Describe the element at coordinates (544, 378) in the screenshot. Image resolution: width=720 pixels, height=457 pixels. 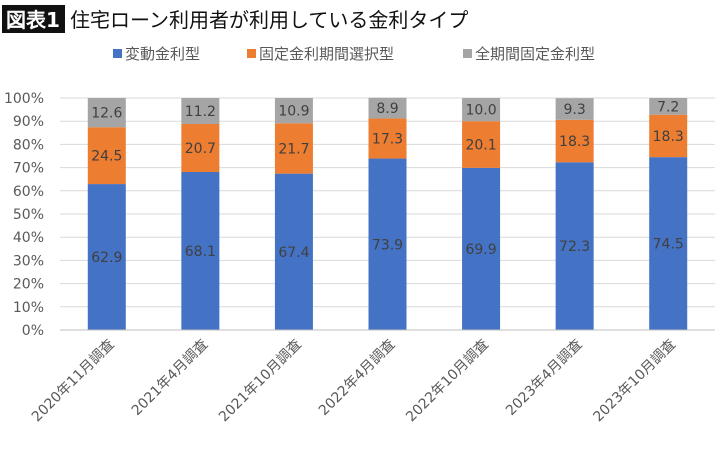
I see `x-tick-label: 2023年4月調査` at that location.